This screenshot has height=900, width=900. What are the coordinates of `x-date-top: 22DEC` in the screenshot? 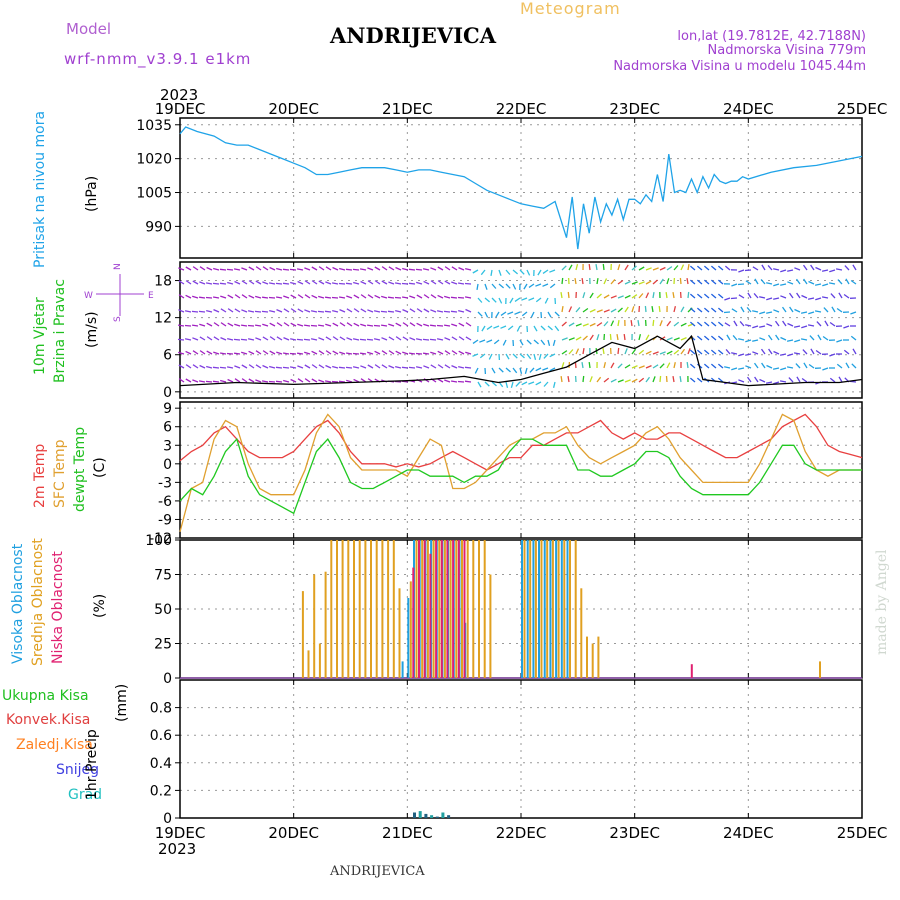 It's located at (521, 109).